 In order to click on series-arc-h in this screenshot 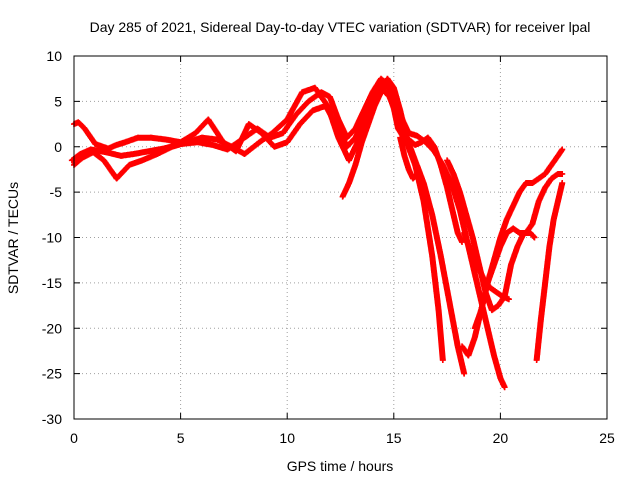, I will do `click(549, 272)`.